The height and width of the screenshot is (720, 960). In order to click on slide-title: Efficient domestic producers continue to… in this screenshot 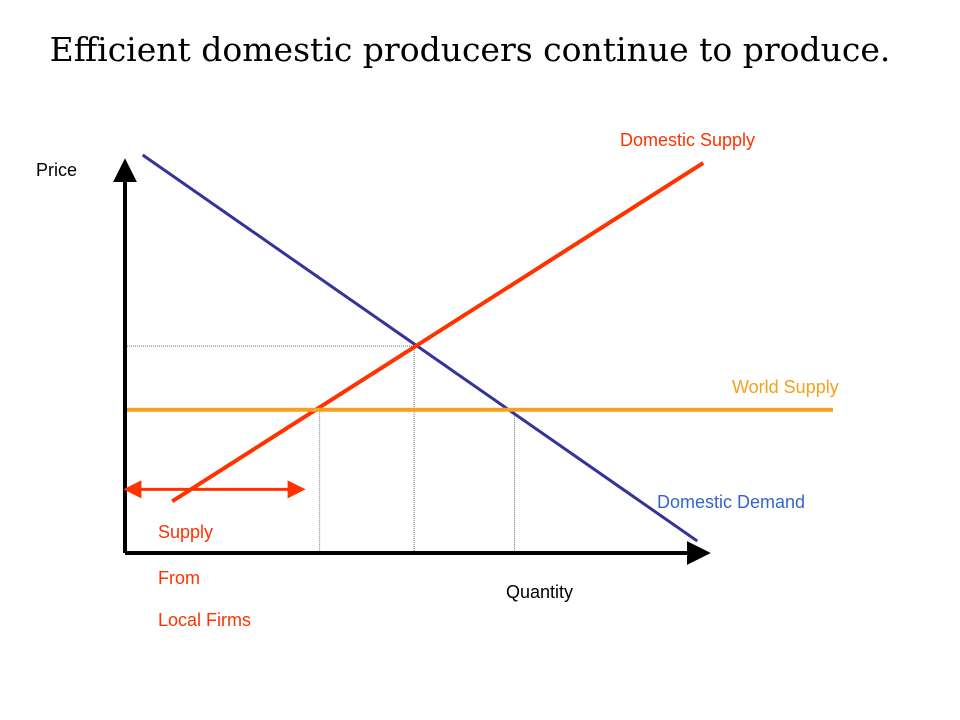, I will do `click(470, 49)`.